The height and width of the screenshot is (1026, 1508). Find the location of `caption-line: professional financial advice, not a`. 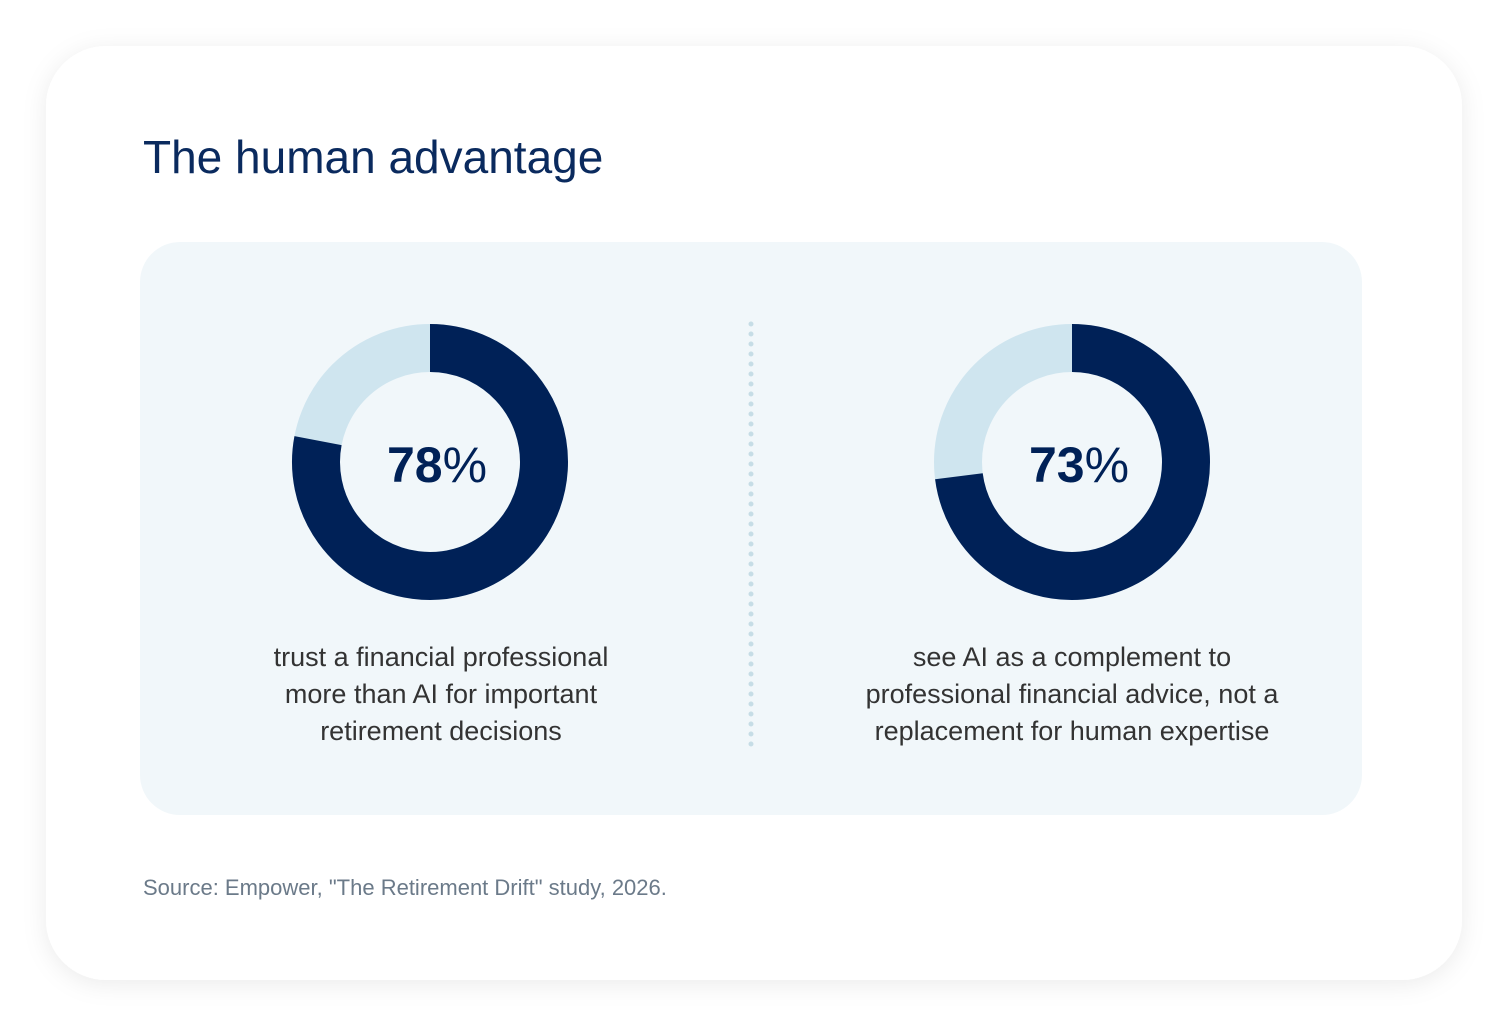

caption-line: professional financial advice, not a is located at coordinates (1073, 694).